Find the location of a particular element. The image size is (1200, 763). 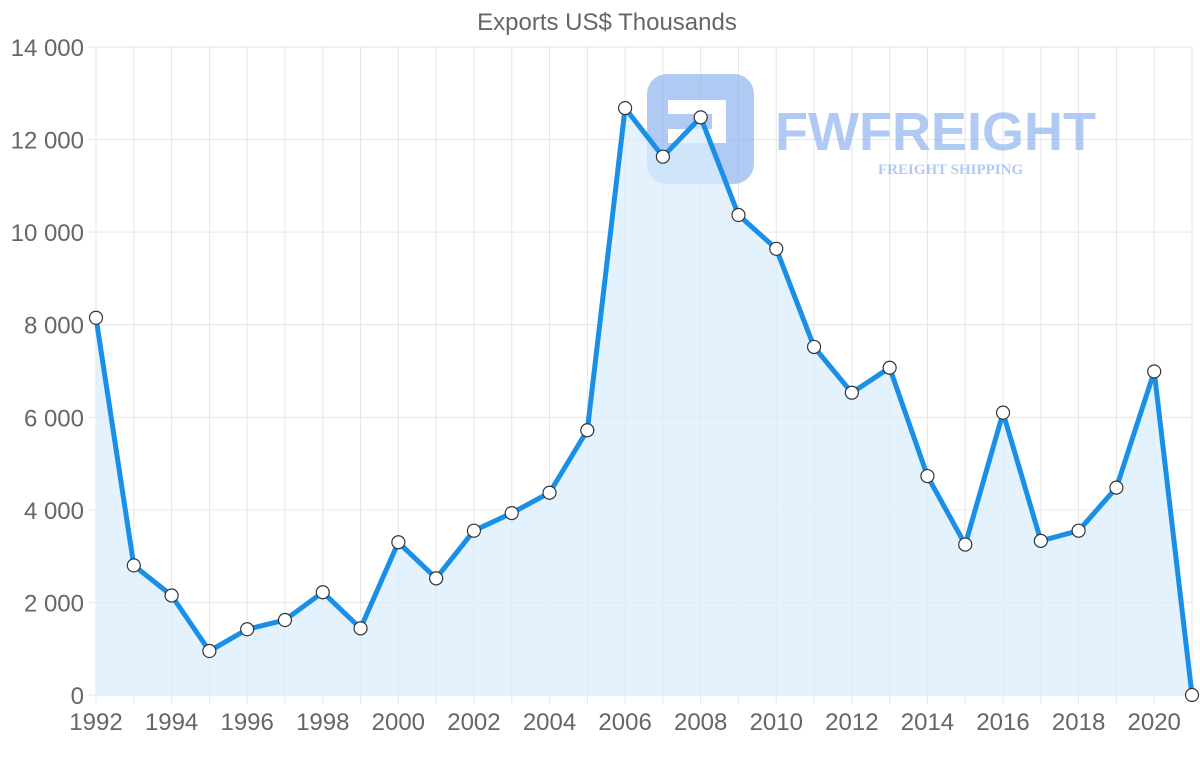

data-point-2006 is located at coordinates (625, 108).